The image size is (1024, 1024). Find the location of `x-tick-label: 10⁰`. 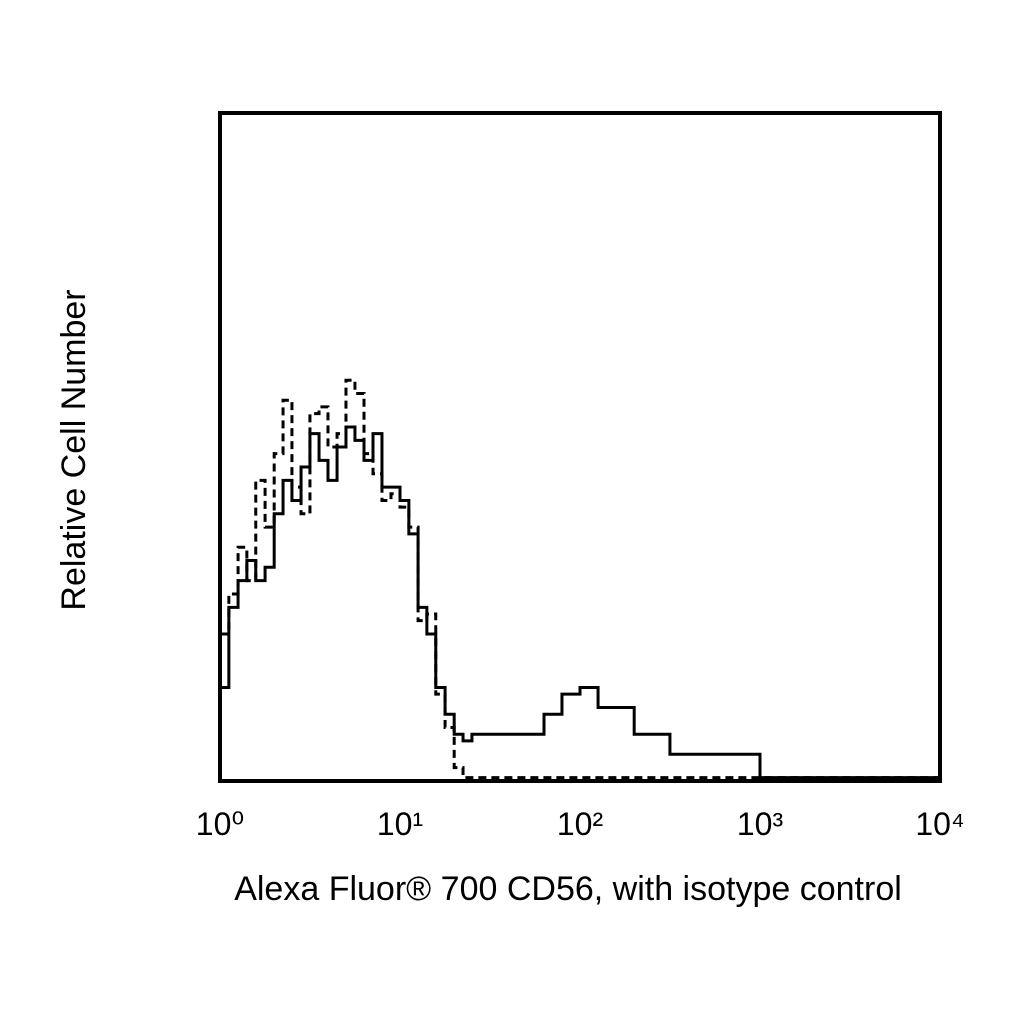

x-tick-label: 10⁰ is located at coordinates (220, 824).